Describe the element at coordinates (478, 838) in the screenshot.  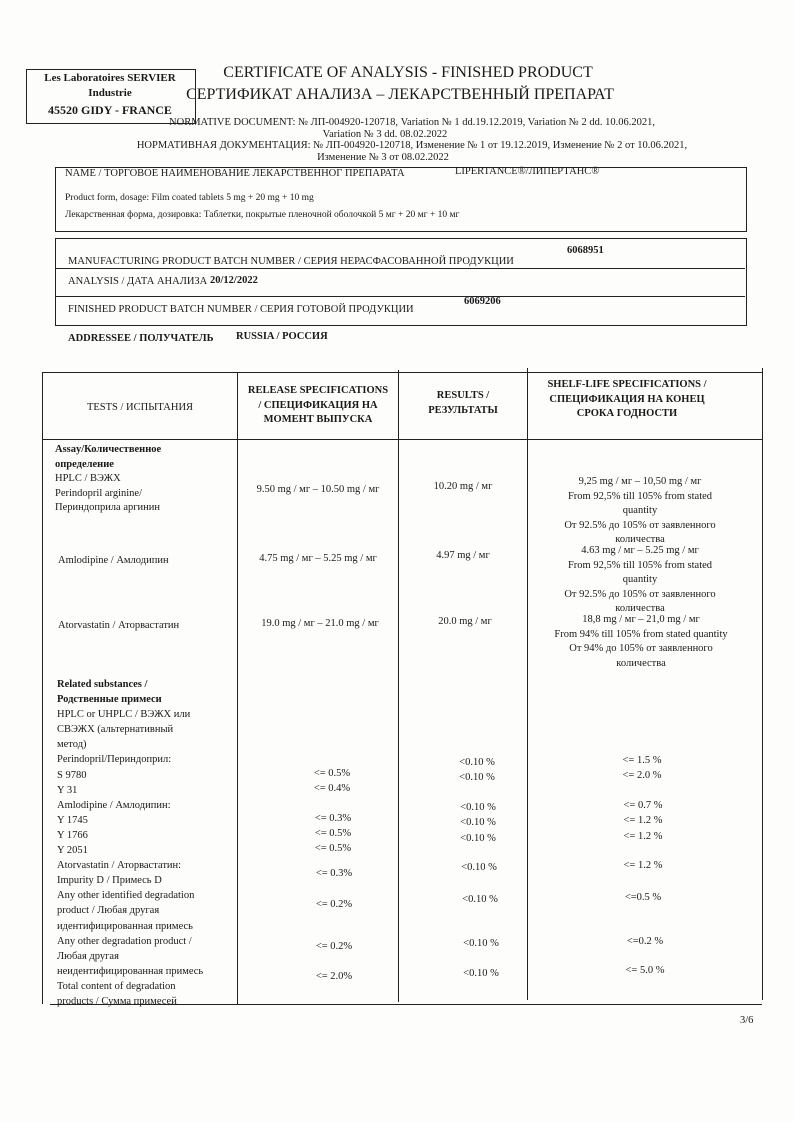
I see `result-y2051: <0.10 %` at that location.